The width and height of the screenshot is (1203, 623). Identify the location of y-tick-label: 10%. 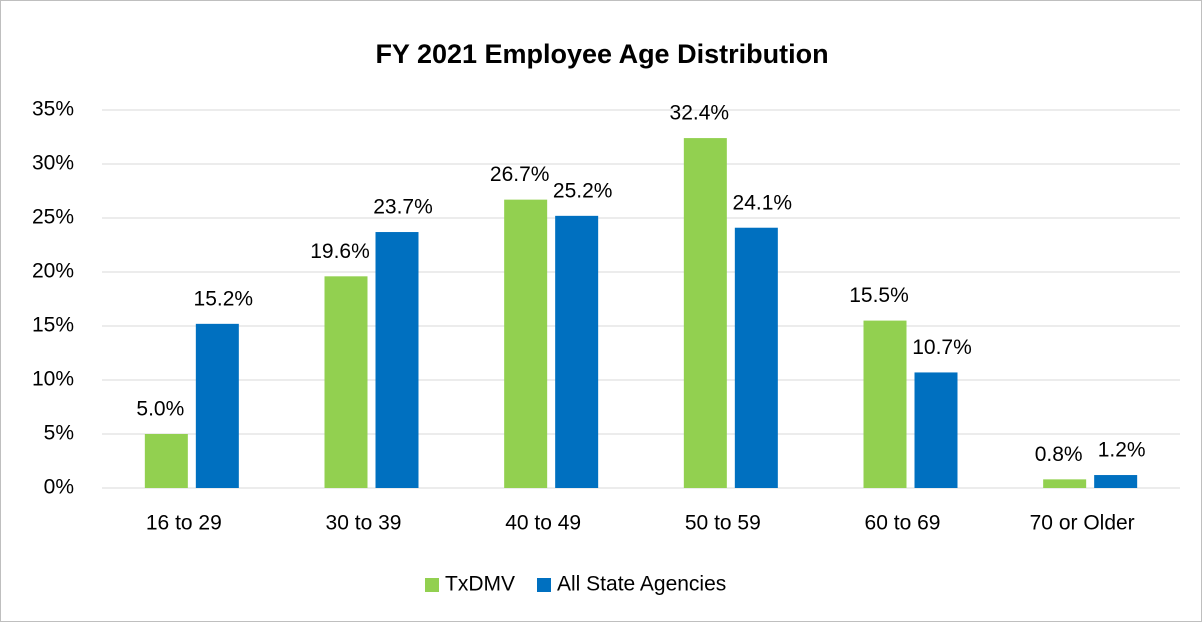
(53, 379).